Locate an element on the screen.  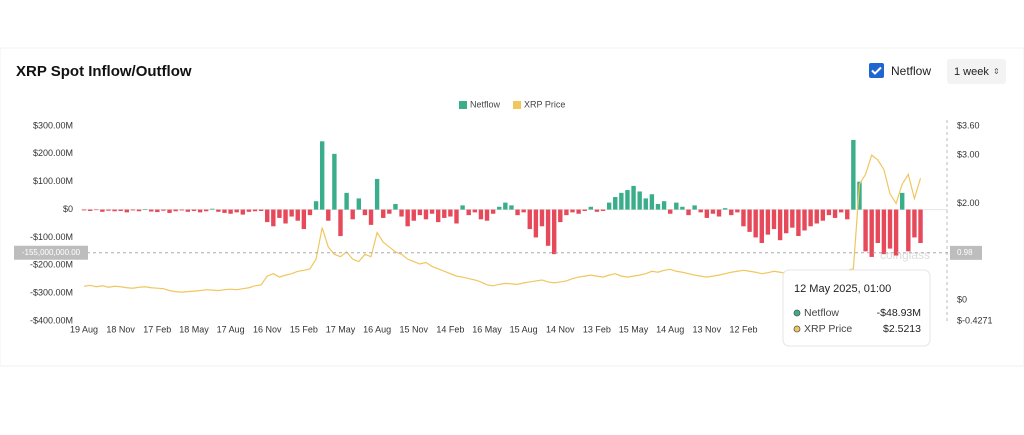
tooltip-value: -$48.93M is located at coordinates (899, 313).